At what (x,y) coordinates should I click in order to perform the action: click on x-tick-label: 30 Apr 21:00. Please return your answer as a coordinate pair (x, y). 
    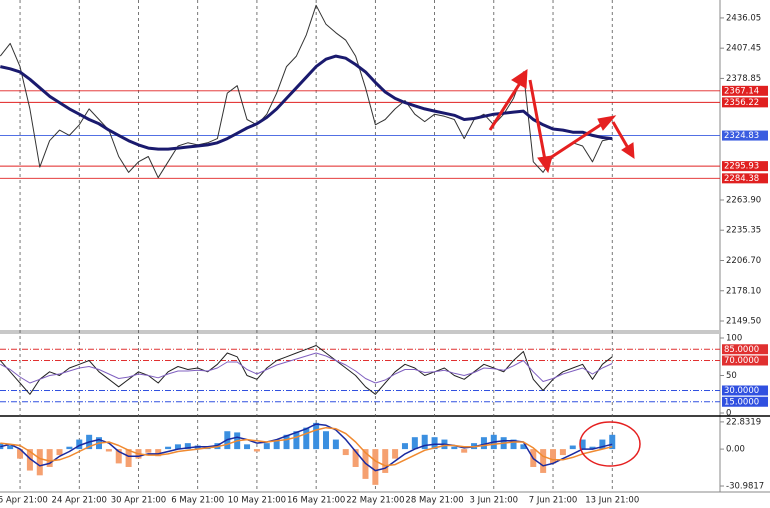
    Looking at the image, I should click on (138, 501).